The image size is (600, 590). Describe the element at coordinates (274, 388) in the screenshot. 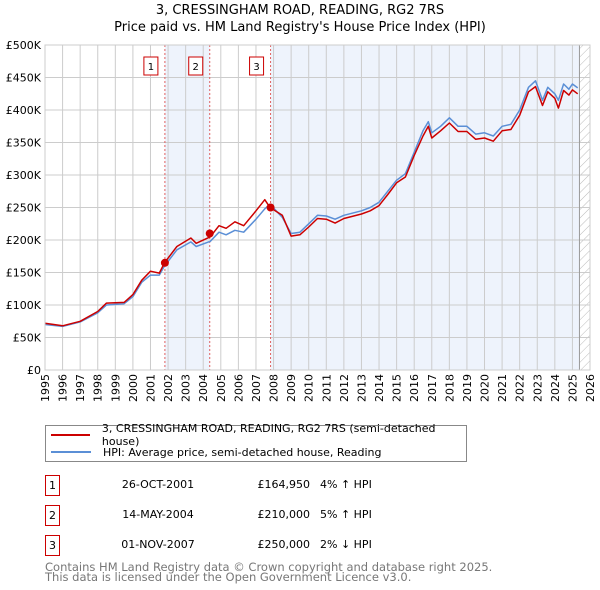

I see `x-tick-label: 2008` at that location.